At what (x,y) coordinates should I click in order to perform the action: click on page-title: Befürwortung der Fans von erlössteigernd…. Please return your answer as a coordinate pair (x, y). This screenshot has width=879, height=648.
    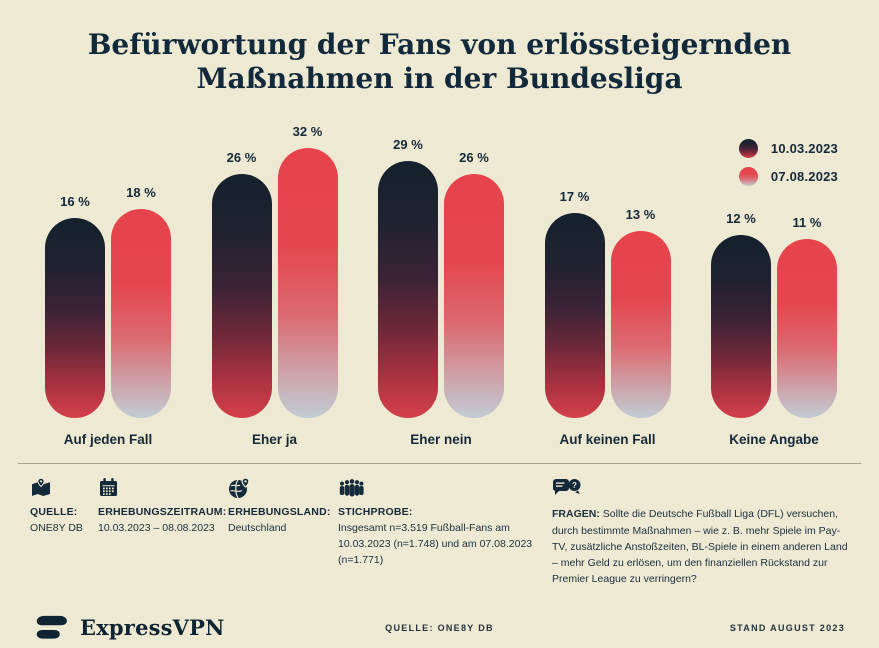
    Looking at the image, I should click on (439, 48).